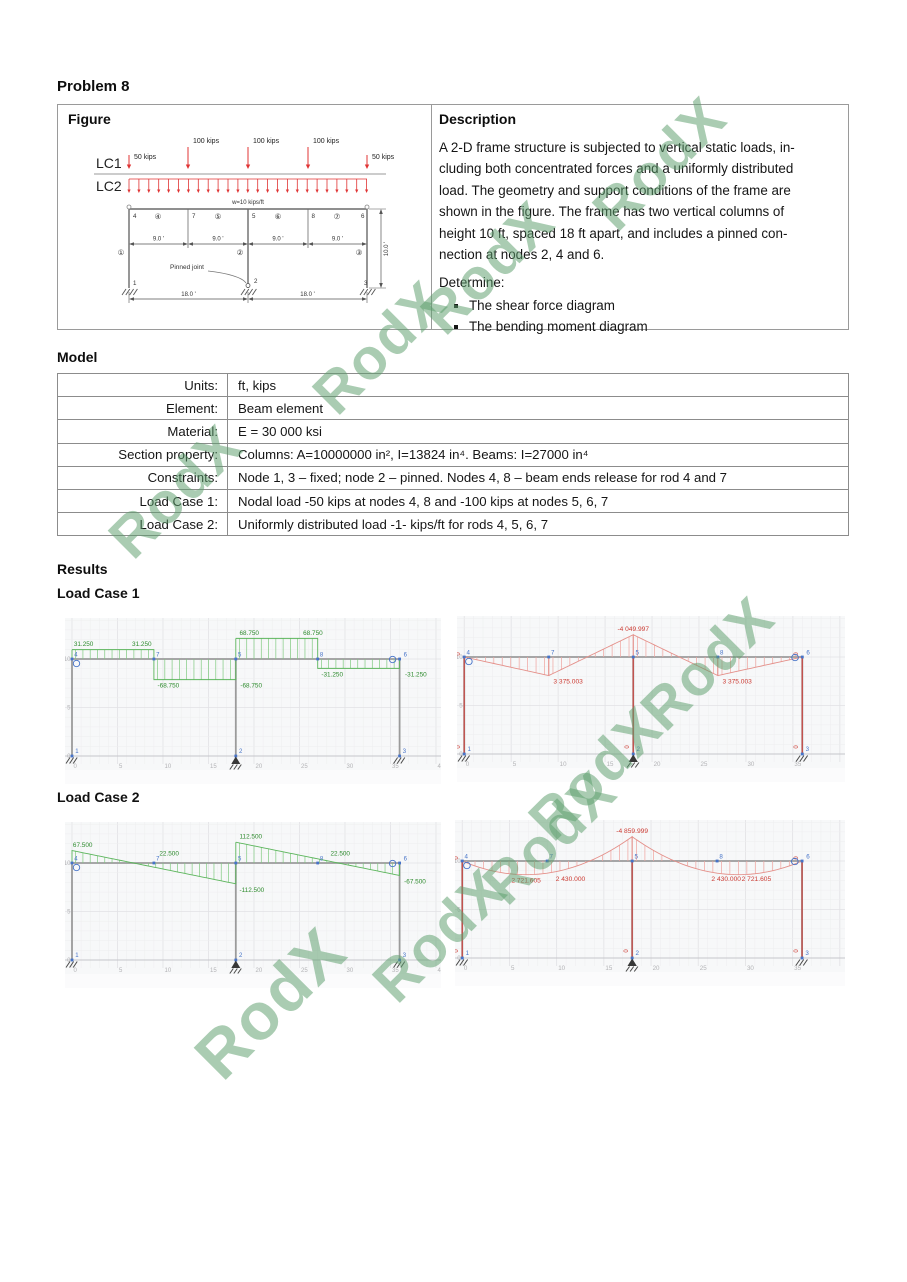  Describe the element at coordinates (387, 249) in the screenshot. I see `svg-text: 10.0 '` at that location.